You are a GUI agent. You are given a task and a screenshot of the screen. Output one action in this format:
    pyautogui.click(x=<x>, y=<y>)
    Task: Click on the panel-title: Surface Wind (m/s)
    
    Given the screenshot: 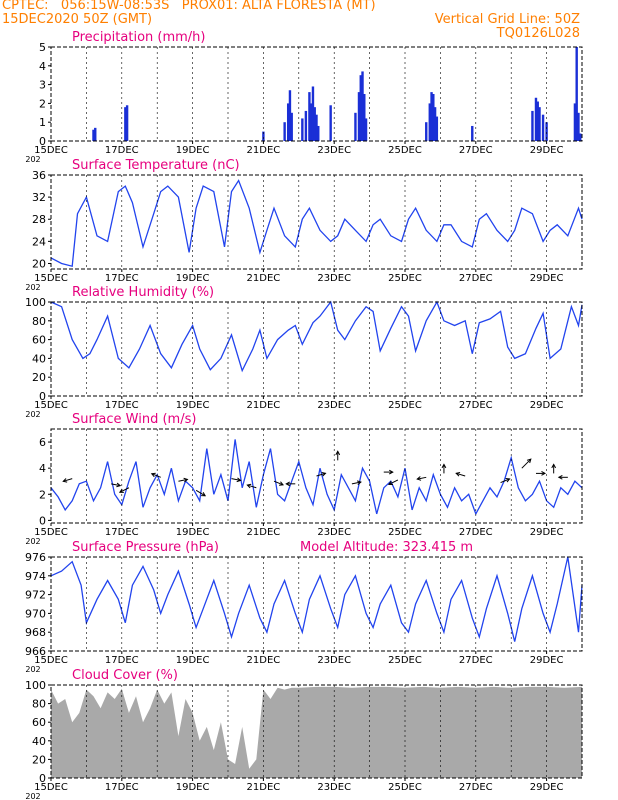 What is the action you would take?
    pyautogui.click(x=134, y=419)
    